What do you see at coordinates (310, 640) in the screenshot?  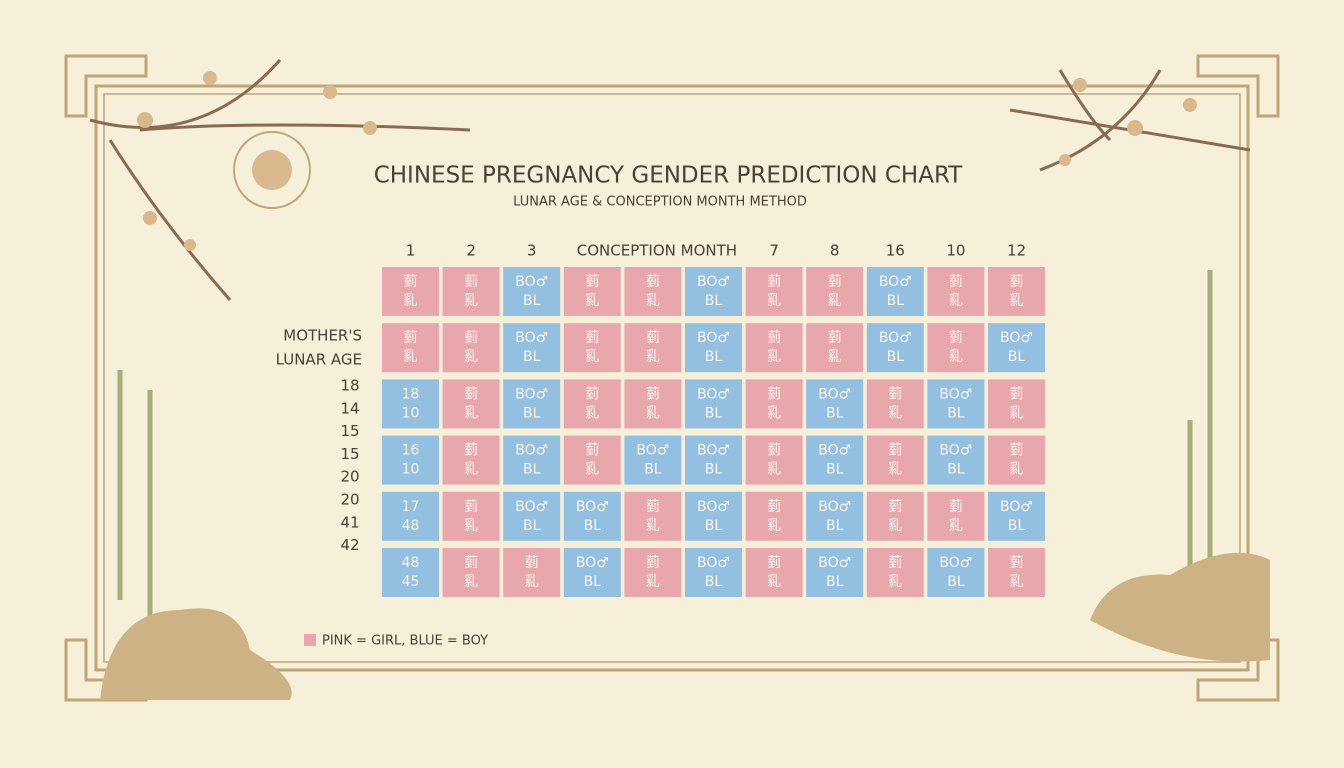 I see `legend-swatch` at bounding box center [310, 640].